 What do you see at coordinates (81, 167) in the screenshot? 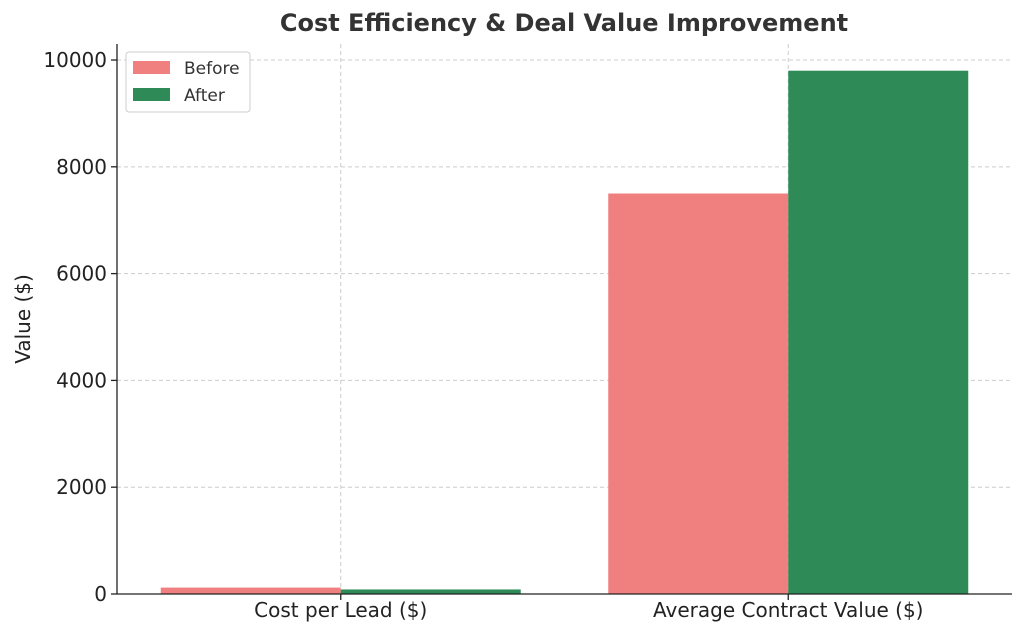
I see `y-tick-label: 8000` at bounding box center [81, 167].